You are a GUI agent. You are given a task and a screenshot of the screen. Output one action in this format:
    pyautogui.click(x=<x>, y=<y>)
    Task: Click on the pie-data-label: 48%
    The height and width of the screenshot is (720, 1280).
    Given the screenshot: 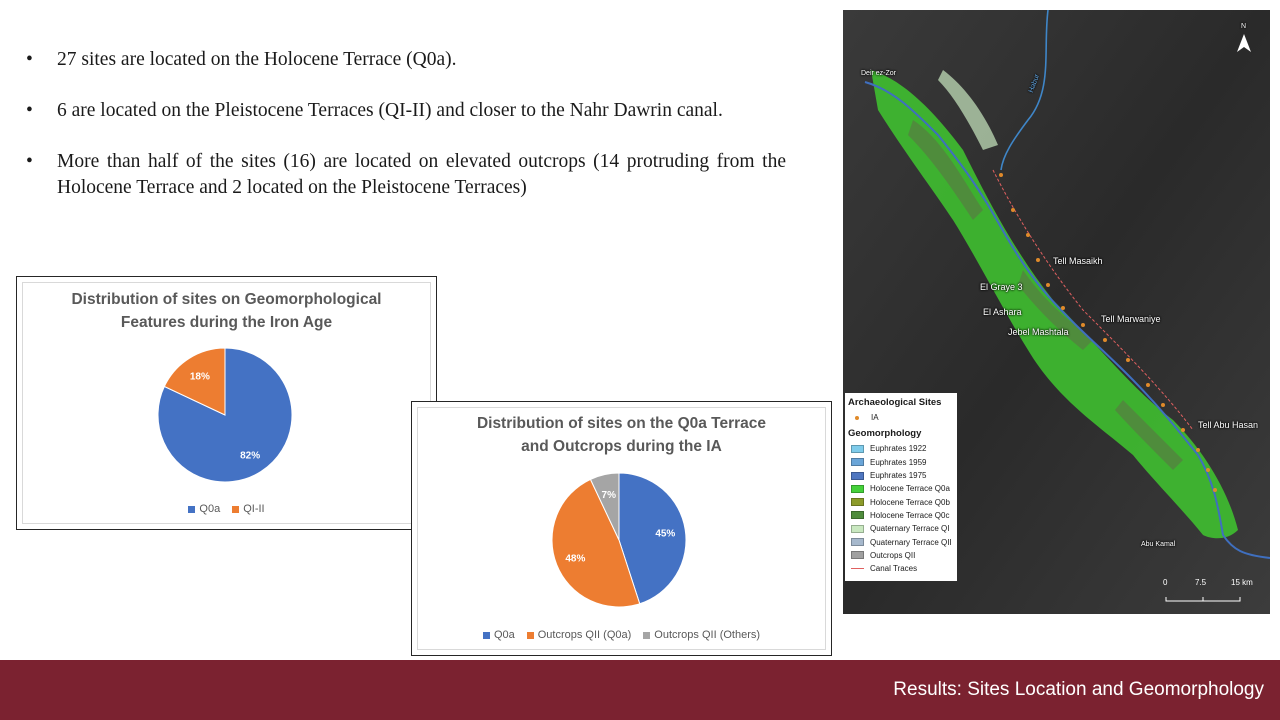 What is the action you would take?
    pyautogui.click(x=575, y=558)
    